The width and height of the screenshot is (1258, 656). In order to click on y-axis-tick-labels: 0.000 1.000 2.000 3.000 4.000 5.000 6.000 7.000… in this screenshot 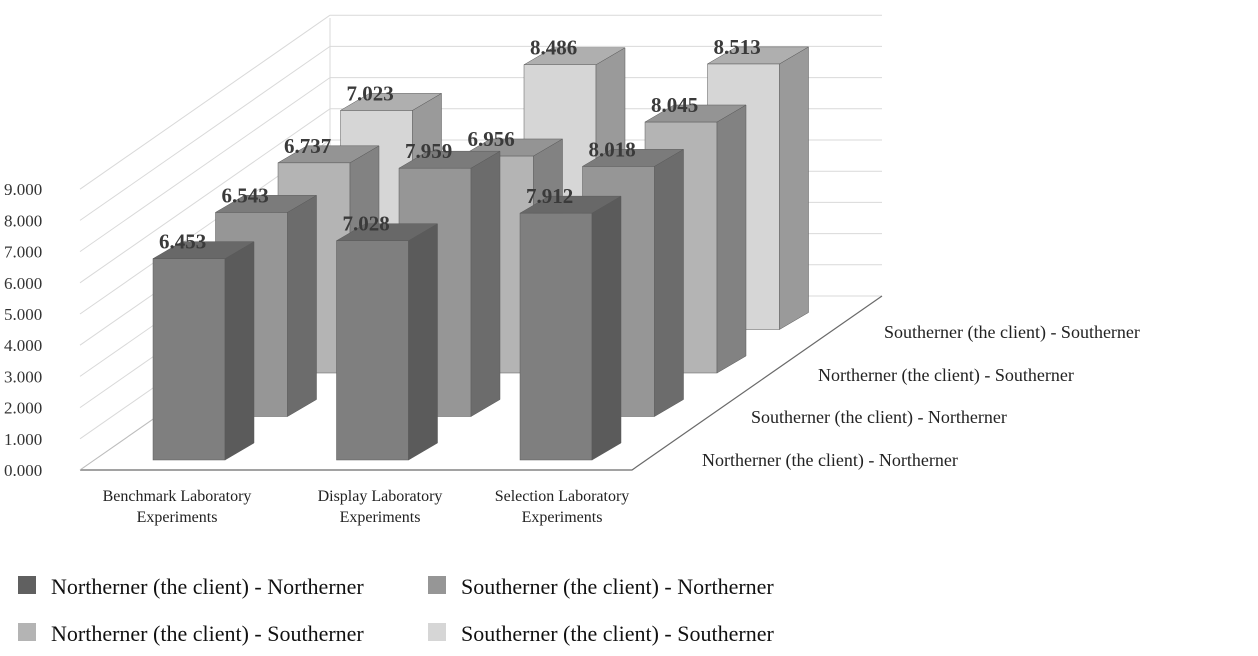, I will do `click(23, 330)`.